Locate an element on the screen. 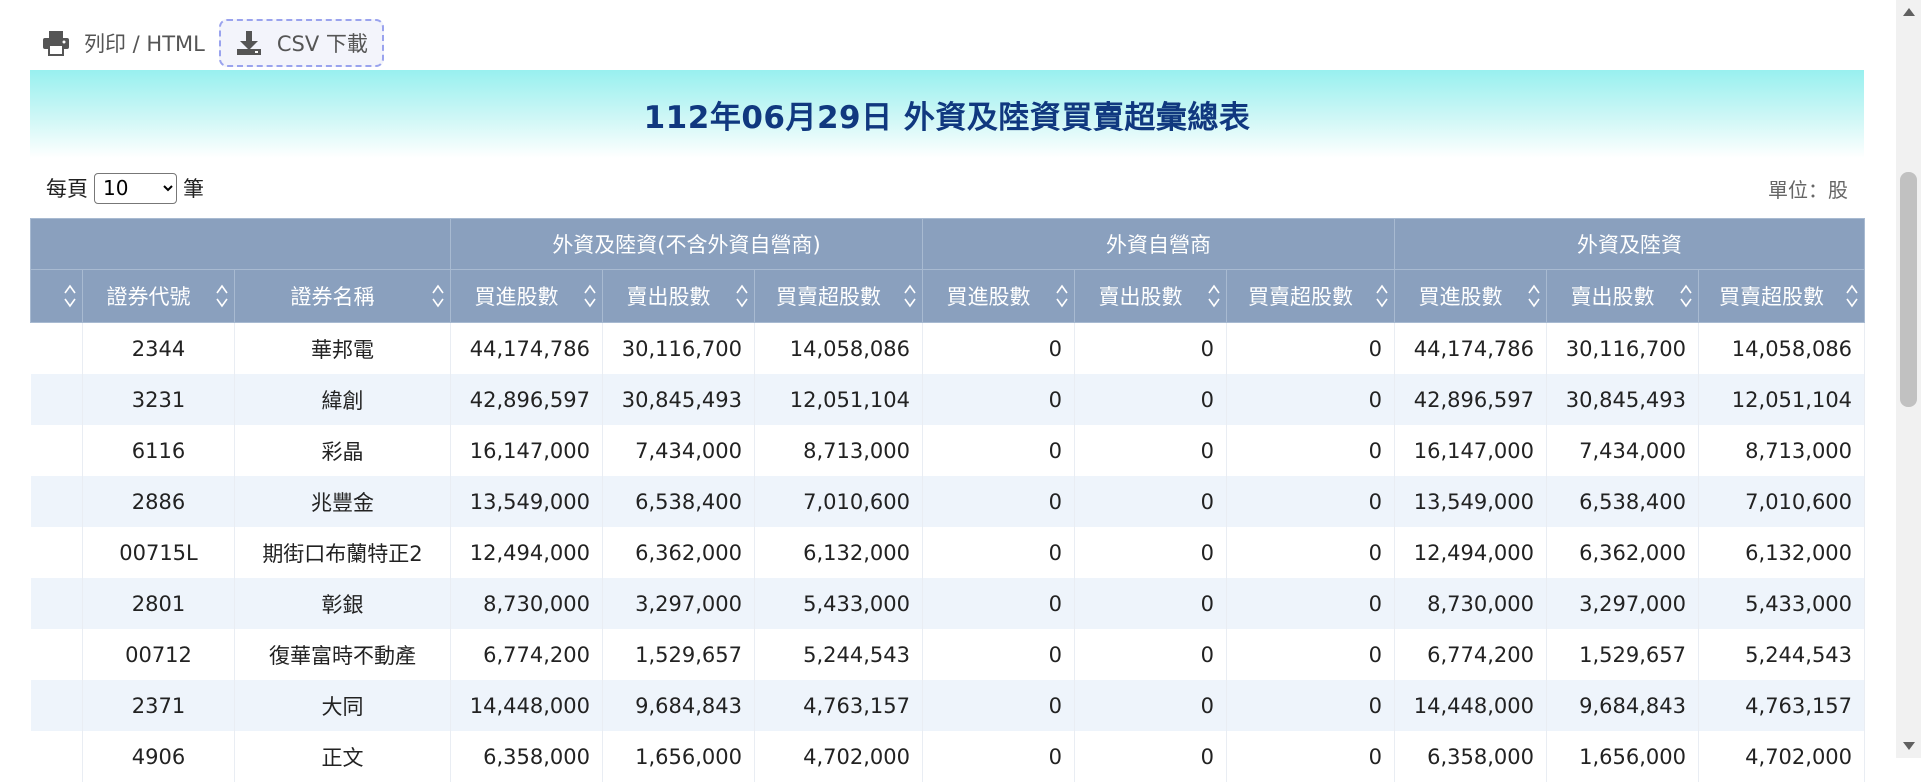  security-code-cell: 3231 is located at coordinates (159, 399).